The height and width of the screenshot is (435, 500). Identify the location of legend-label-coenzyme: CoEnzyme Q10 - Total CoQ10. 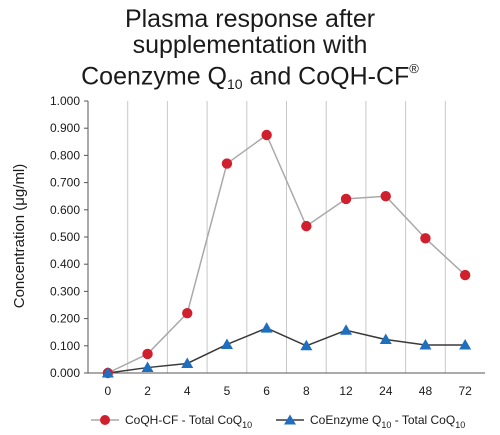
(387, 421).